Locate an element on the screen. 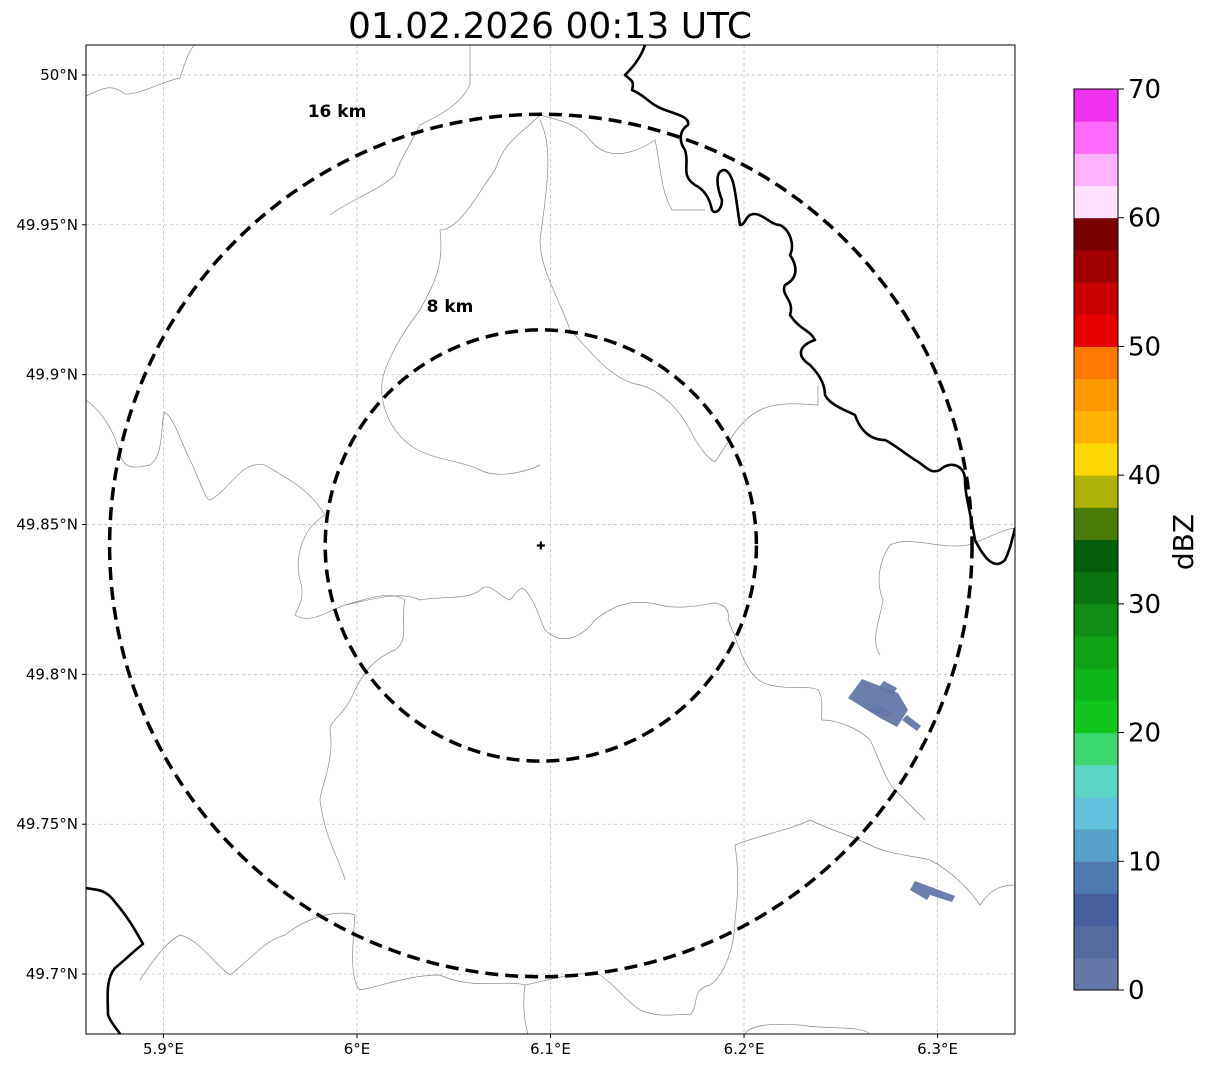  region-border-south-far is located at coordinates (807, 1028).